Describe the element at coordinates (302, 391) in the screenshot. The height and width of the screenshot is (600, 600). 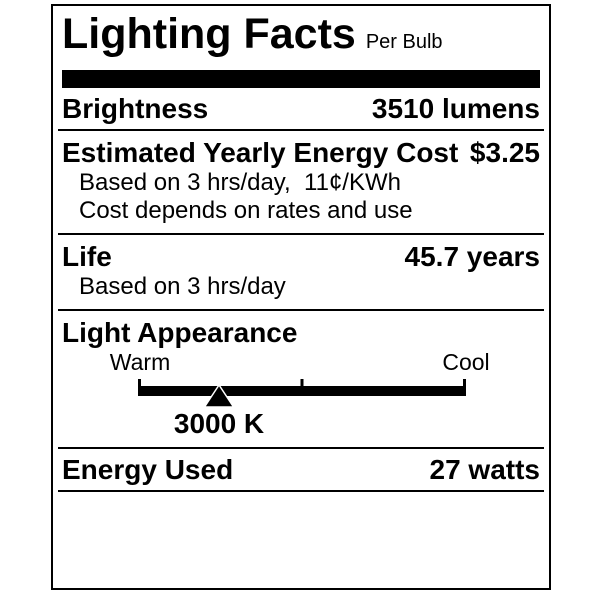
I see `scale-bar` at that location.